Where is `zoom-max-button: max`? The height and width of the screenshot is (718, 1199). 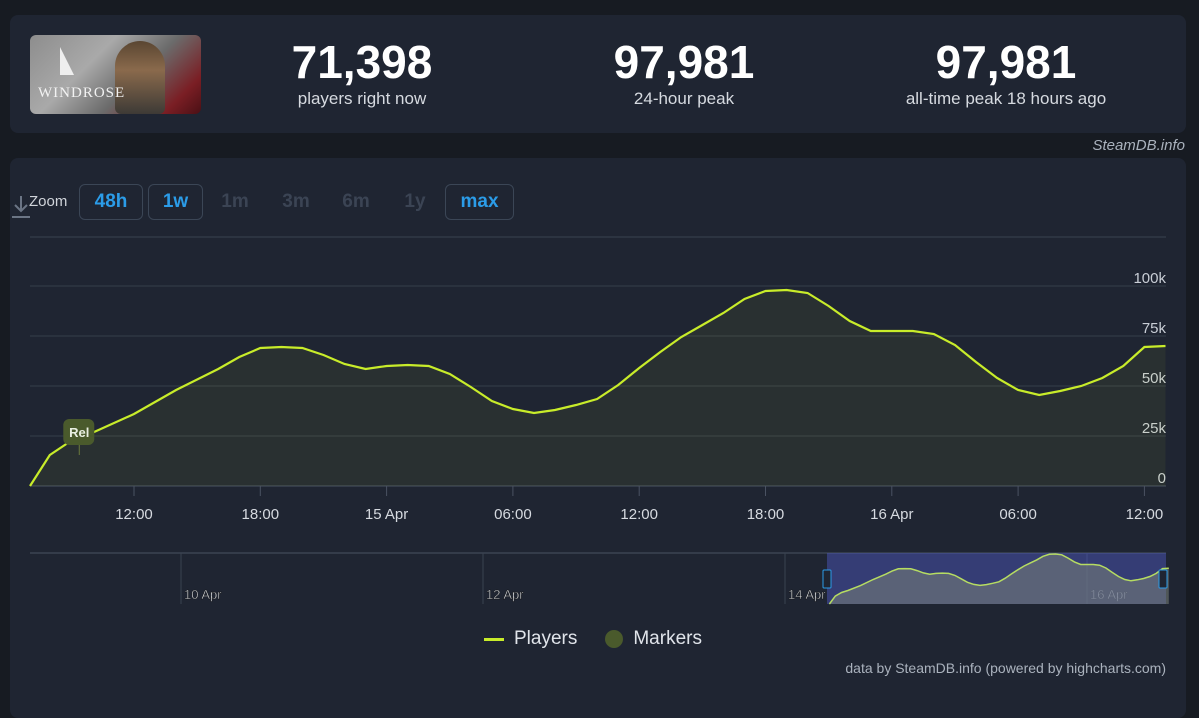
zoom-max-button: max is located at coordinates (479, 202).